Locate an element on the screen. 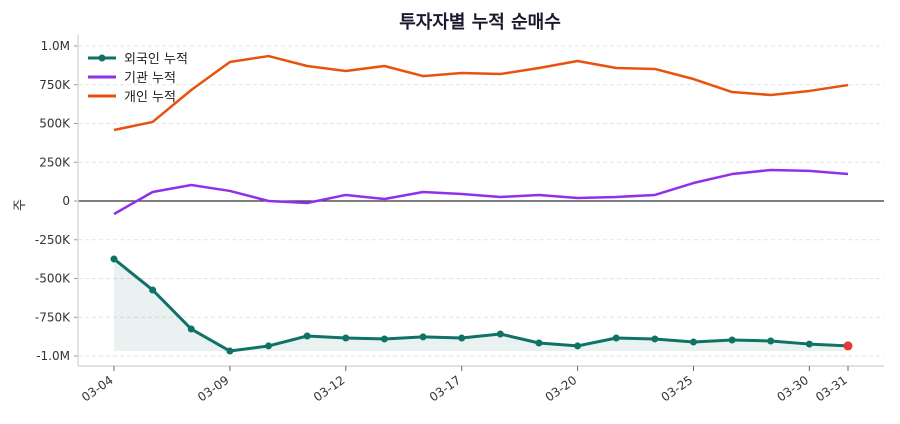 The width and height of the screenshot is (900, 424). x-tick-label: 03-31 is located at coordinates (831, 388).